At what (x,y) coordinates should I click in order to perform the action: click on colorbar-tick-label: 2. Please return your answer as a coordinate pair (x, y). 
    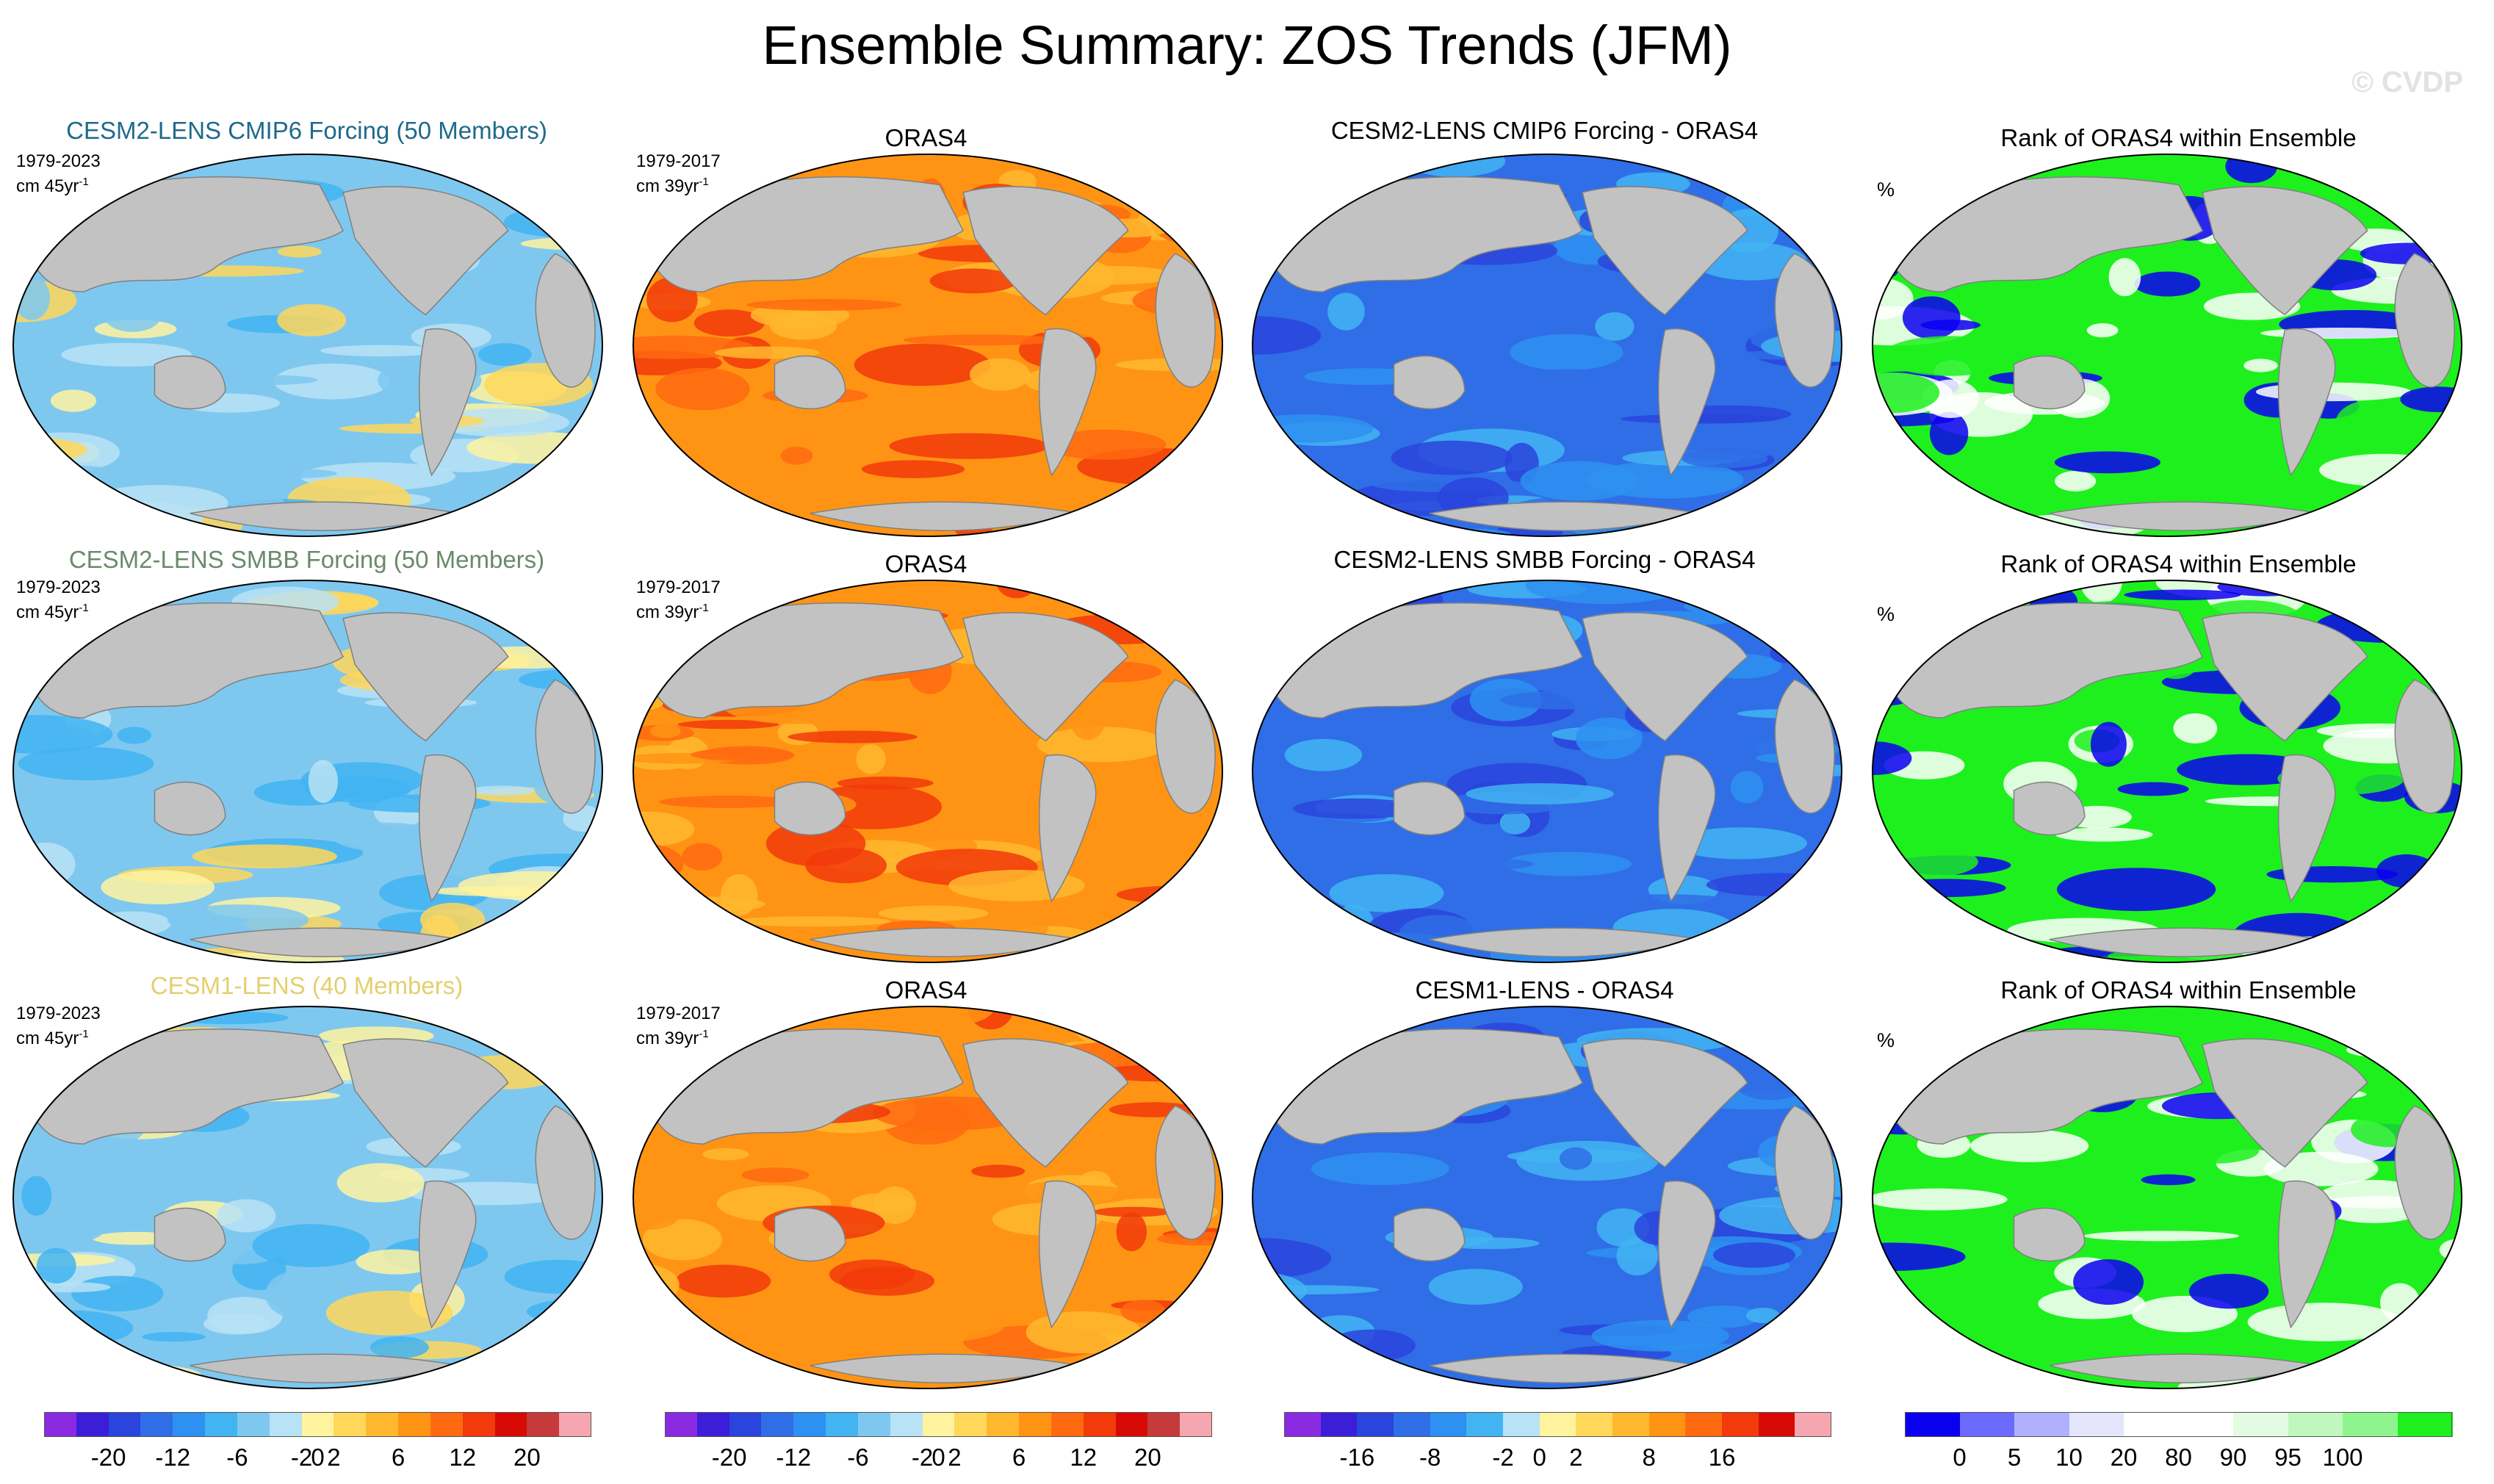
    Looking at the image, I should click on (1576, 1457).